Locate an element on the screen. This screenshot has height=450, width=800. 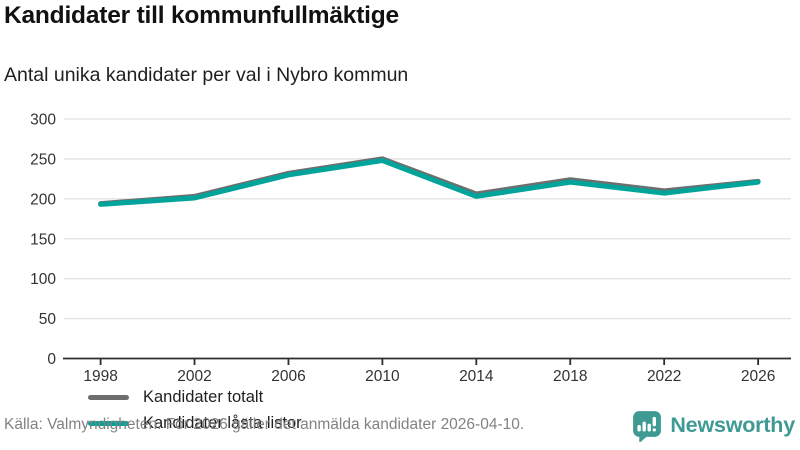
legend-label-totalt: Kandidater totalt is located at coordinates (203, 396).